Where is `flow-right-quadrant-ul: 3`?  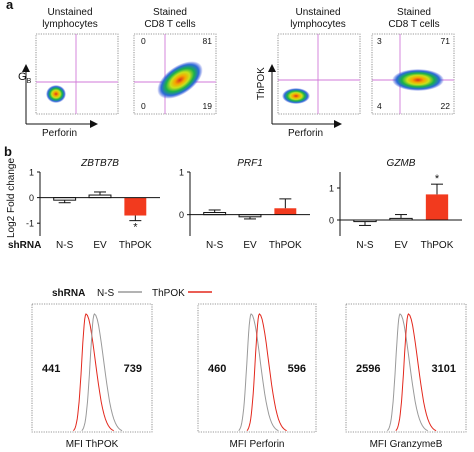 flow-right-quadrant-ul: 3 is located at coordinates (379, 41).